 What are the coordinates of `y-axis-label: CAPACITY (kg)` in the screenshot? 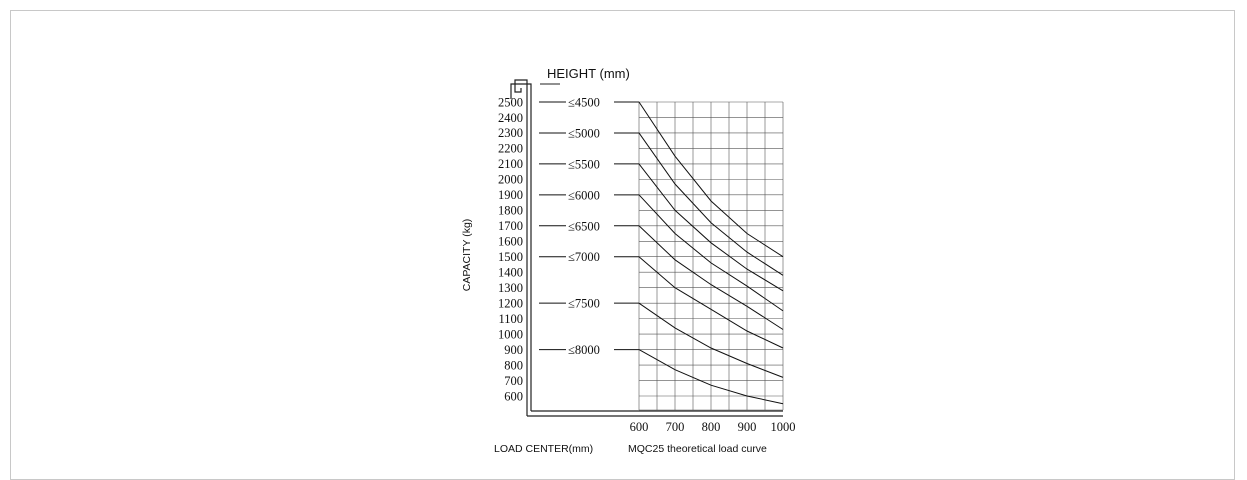 It's located at (467, 255).